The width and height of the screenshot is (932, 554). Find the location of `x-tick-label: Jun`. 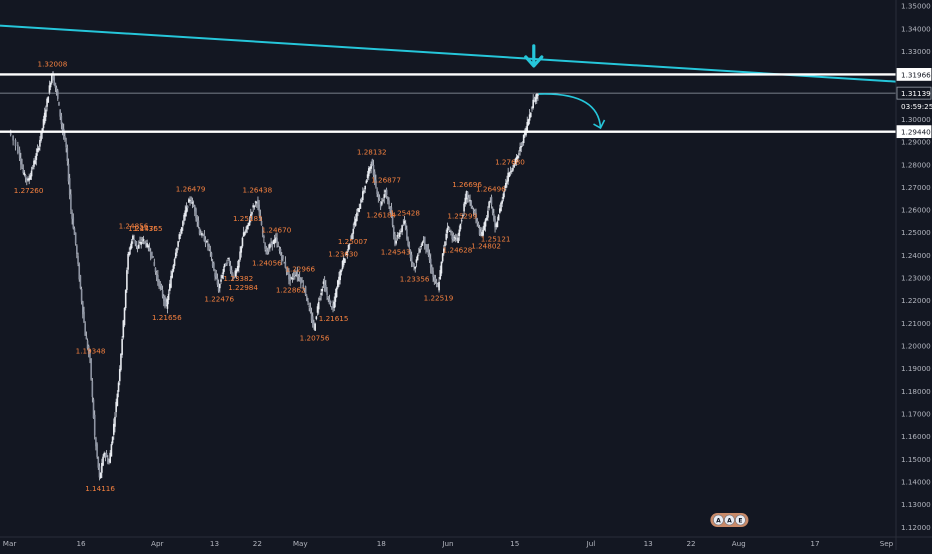

x-tick-label: Jun is located at coordinates (447, 543).